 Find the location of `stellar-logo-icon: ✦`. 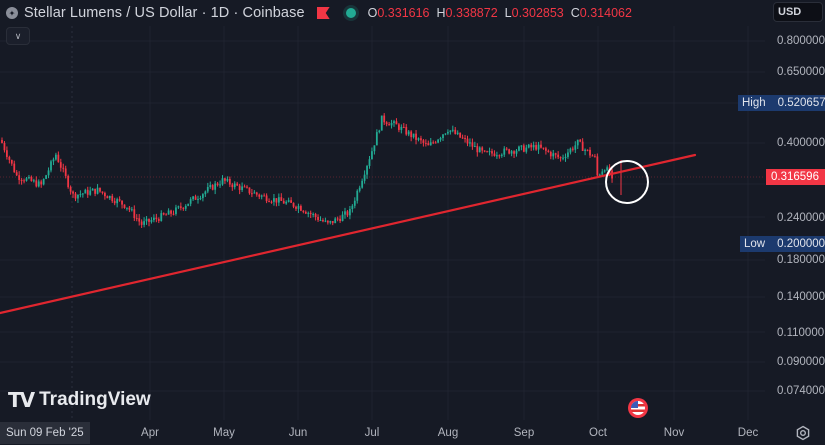

stellar-logo-icon: ✦ is located at coordinates (12, 13).